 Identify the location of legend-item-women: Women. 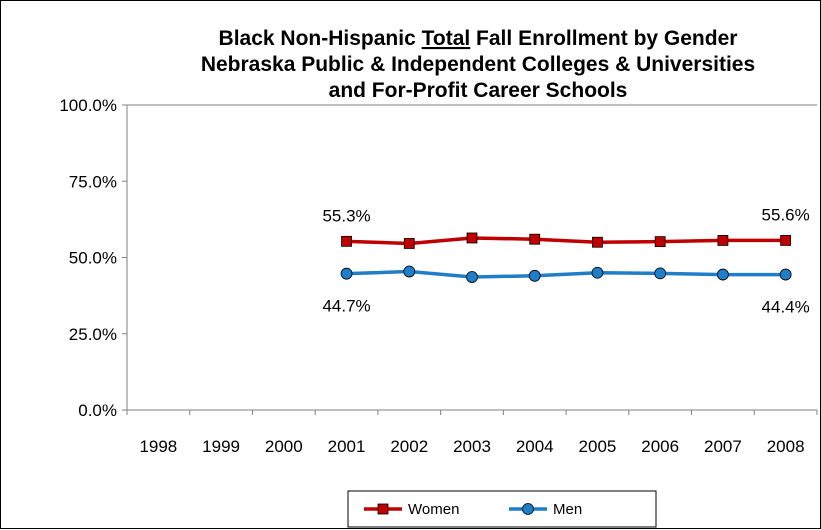
(411, 509).